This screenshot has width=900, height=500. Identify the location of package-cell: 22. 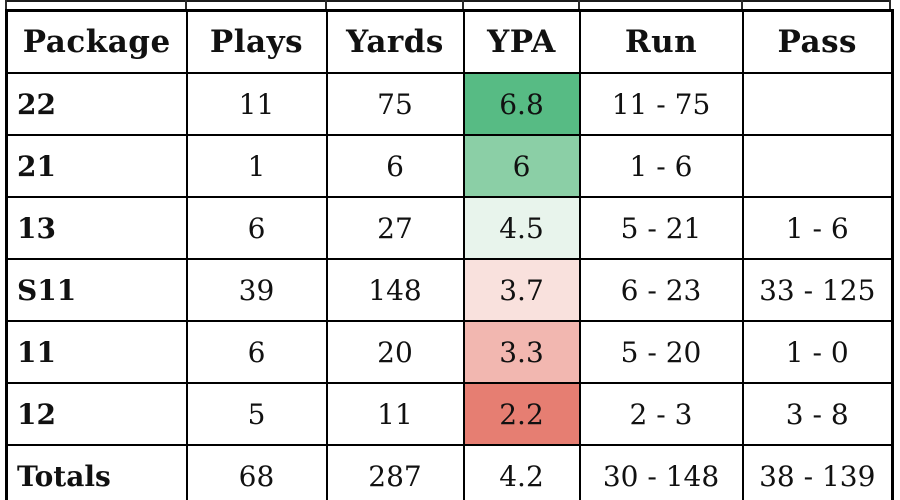
(96, 104).